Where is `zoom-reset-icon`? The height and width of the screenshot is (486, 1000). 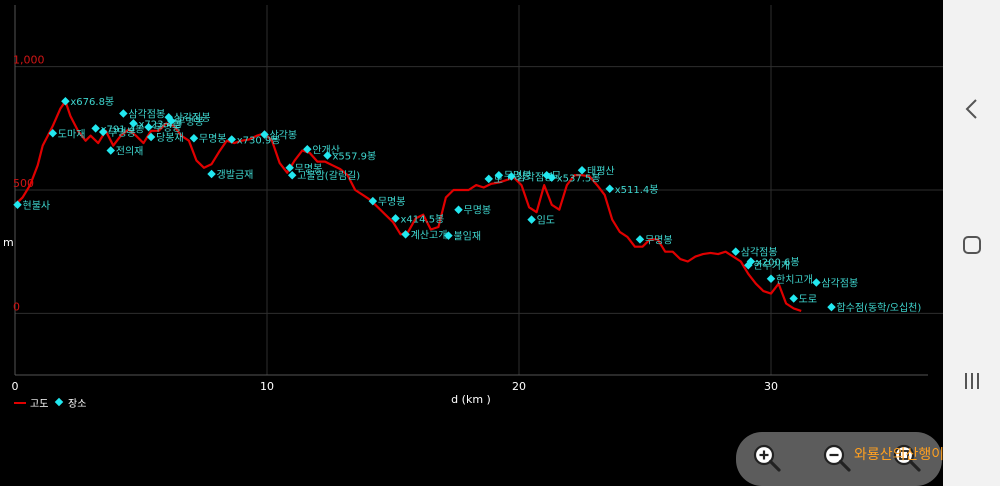 zoom-reset-icon is located at coordinates (907, 458).